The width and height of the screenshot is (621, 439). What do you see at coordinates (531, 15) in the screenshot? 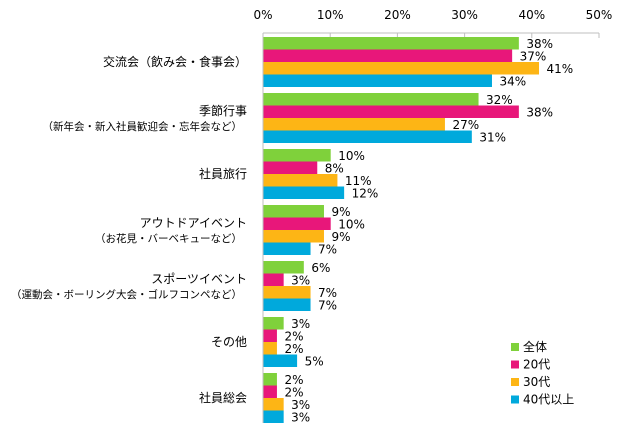
I see `x-tick-label: 40%` at bounding box center [531, 15].